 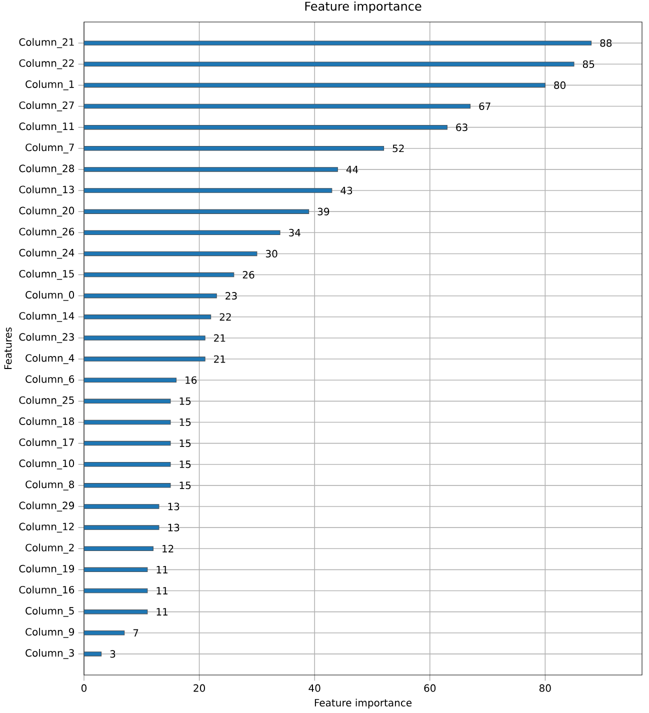 I want to click on y-tick-label: Column_6, so click(x=50, y=380).